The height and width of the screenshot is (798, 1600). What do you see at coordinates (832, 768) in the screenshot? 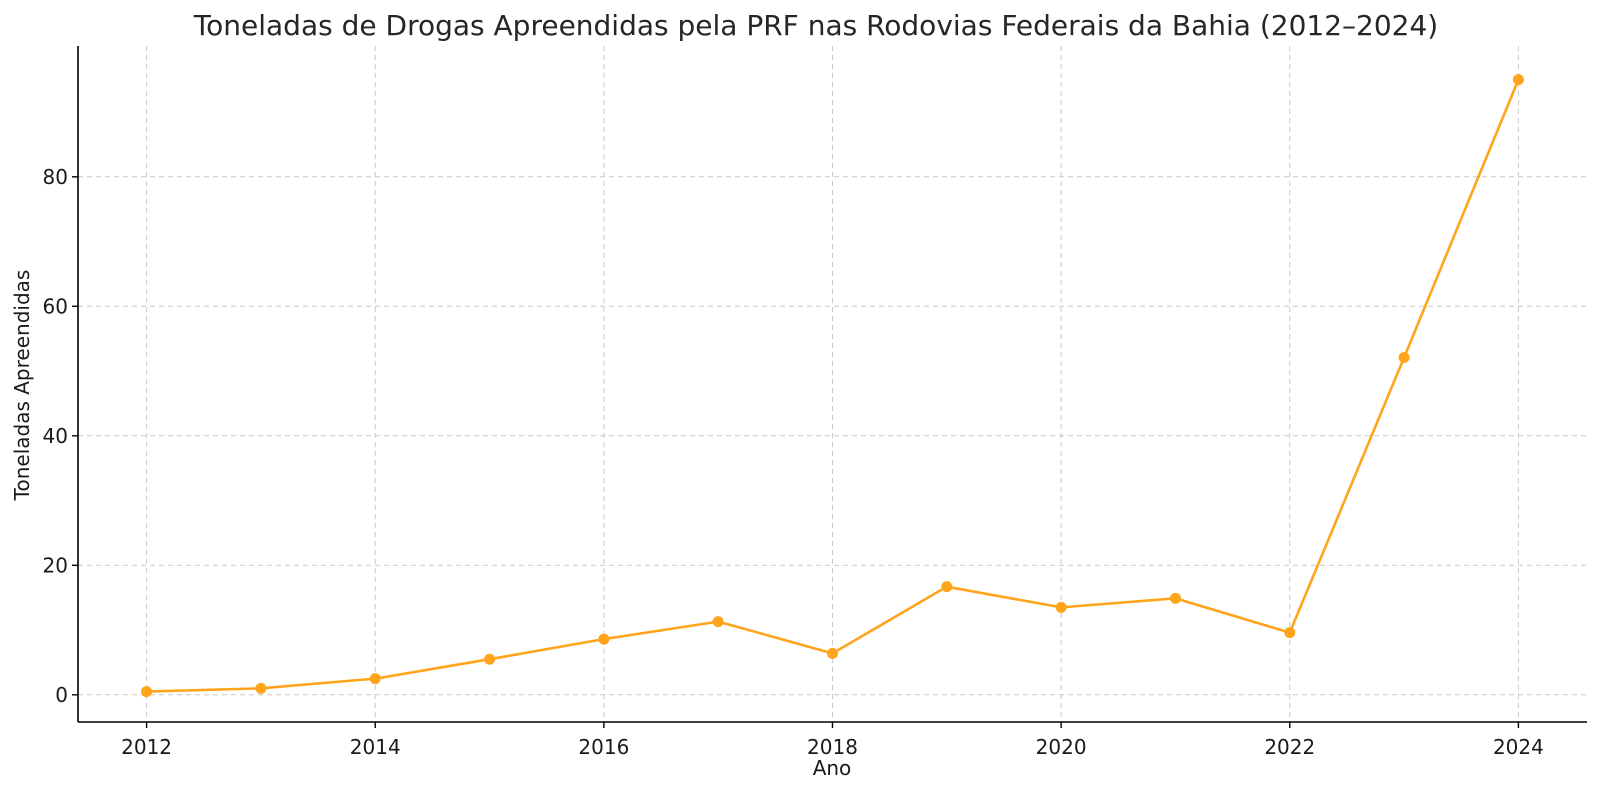
I see `x-axis-label: Ano` at bounding box center [832, 768].